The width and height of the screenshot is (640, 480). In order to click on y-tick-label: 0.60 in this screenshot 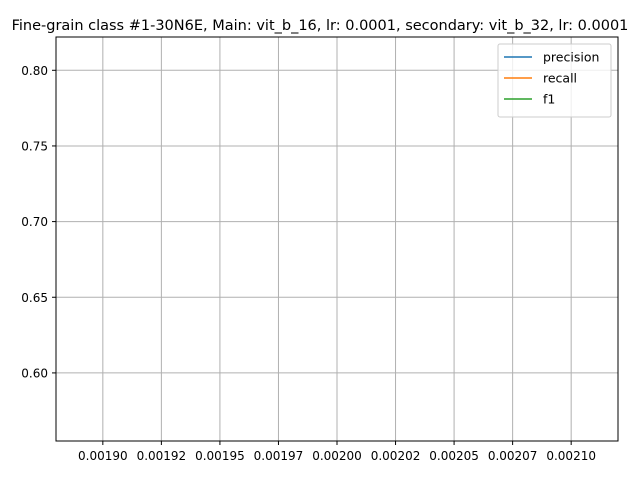, I will do `click(34, 373)`.